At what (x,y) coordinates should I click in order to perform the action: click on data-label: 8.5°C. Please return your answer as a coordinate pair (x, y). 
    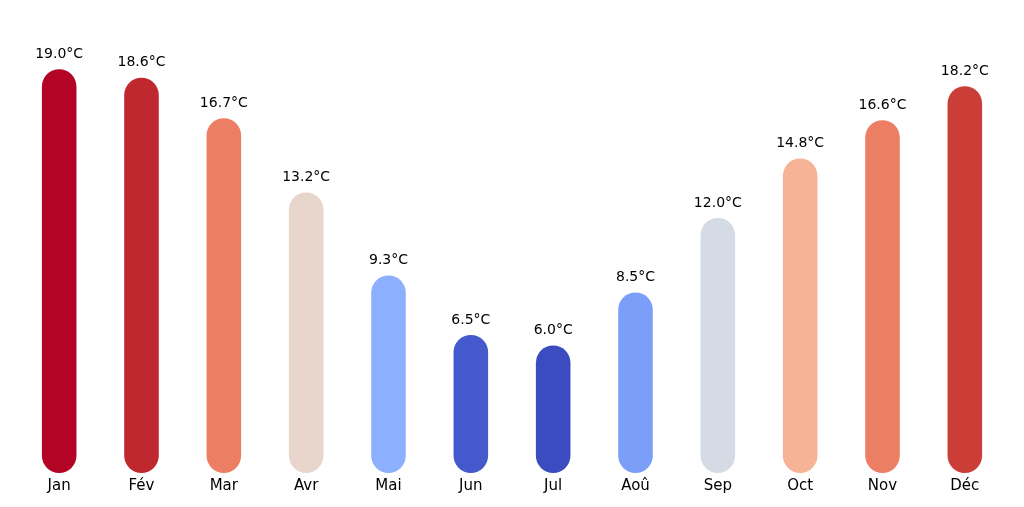
    Looking at the image, I should click on (635, 276).